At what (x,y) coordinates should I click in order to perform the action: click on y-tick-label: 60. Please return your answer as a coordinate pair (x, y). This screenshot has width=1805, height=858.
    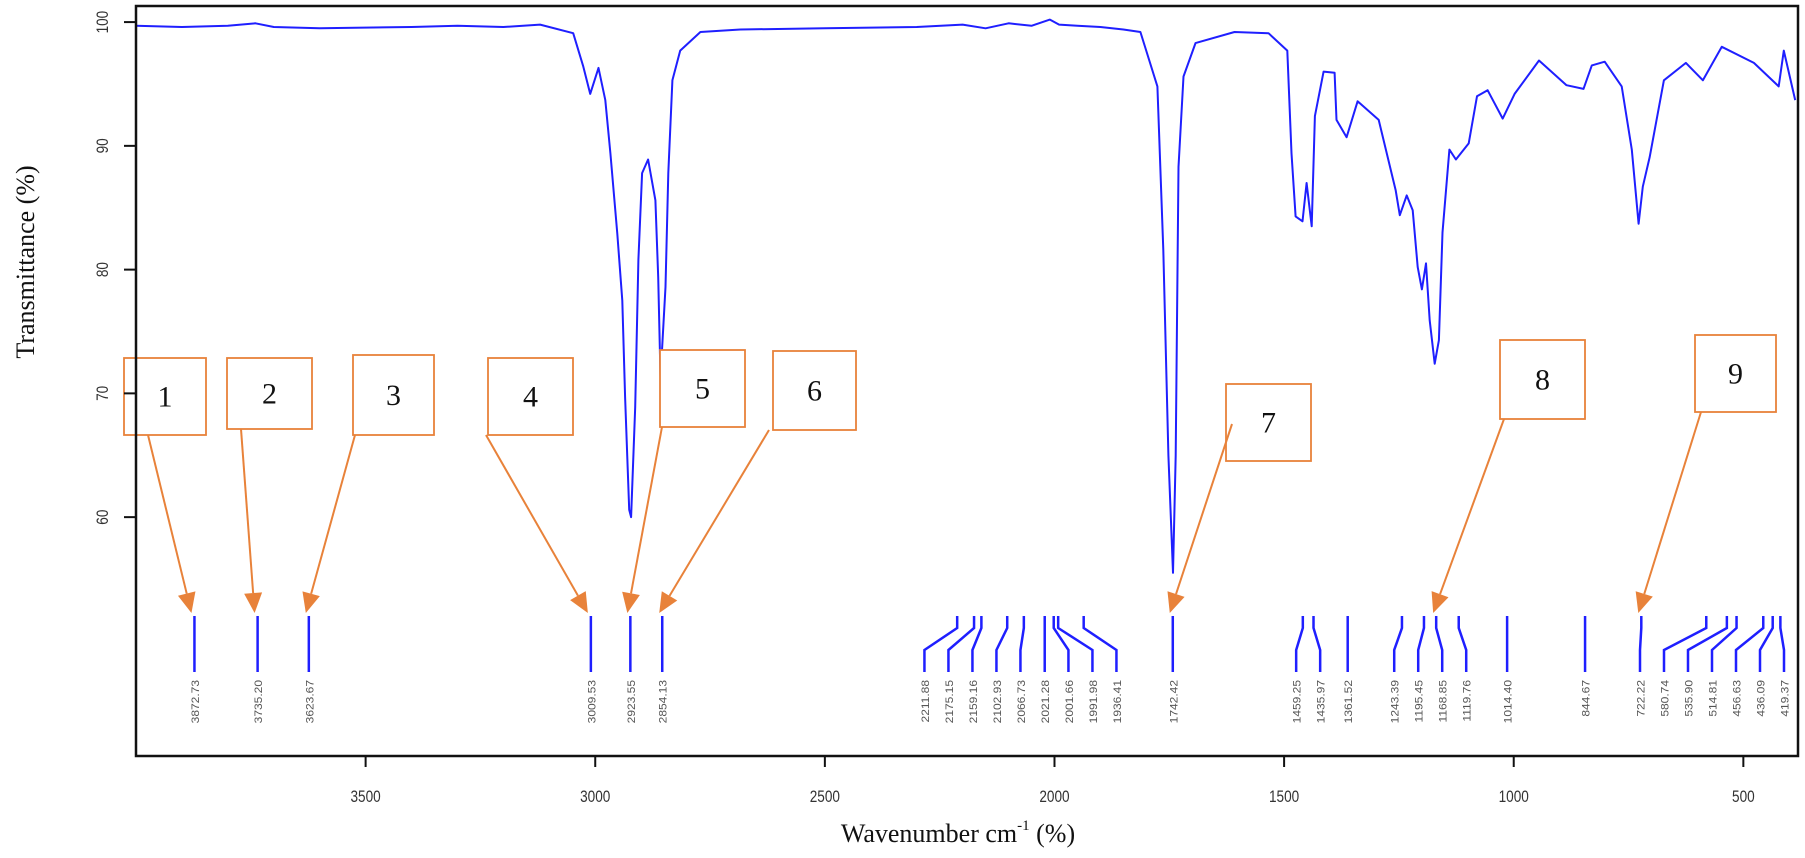
    Looking at the image, I should click on (103, 517).